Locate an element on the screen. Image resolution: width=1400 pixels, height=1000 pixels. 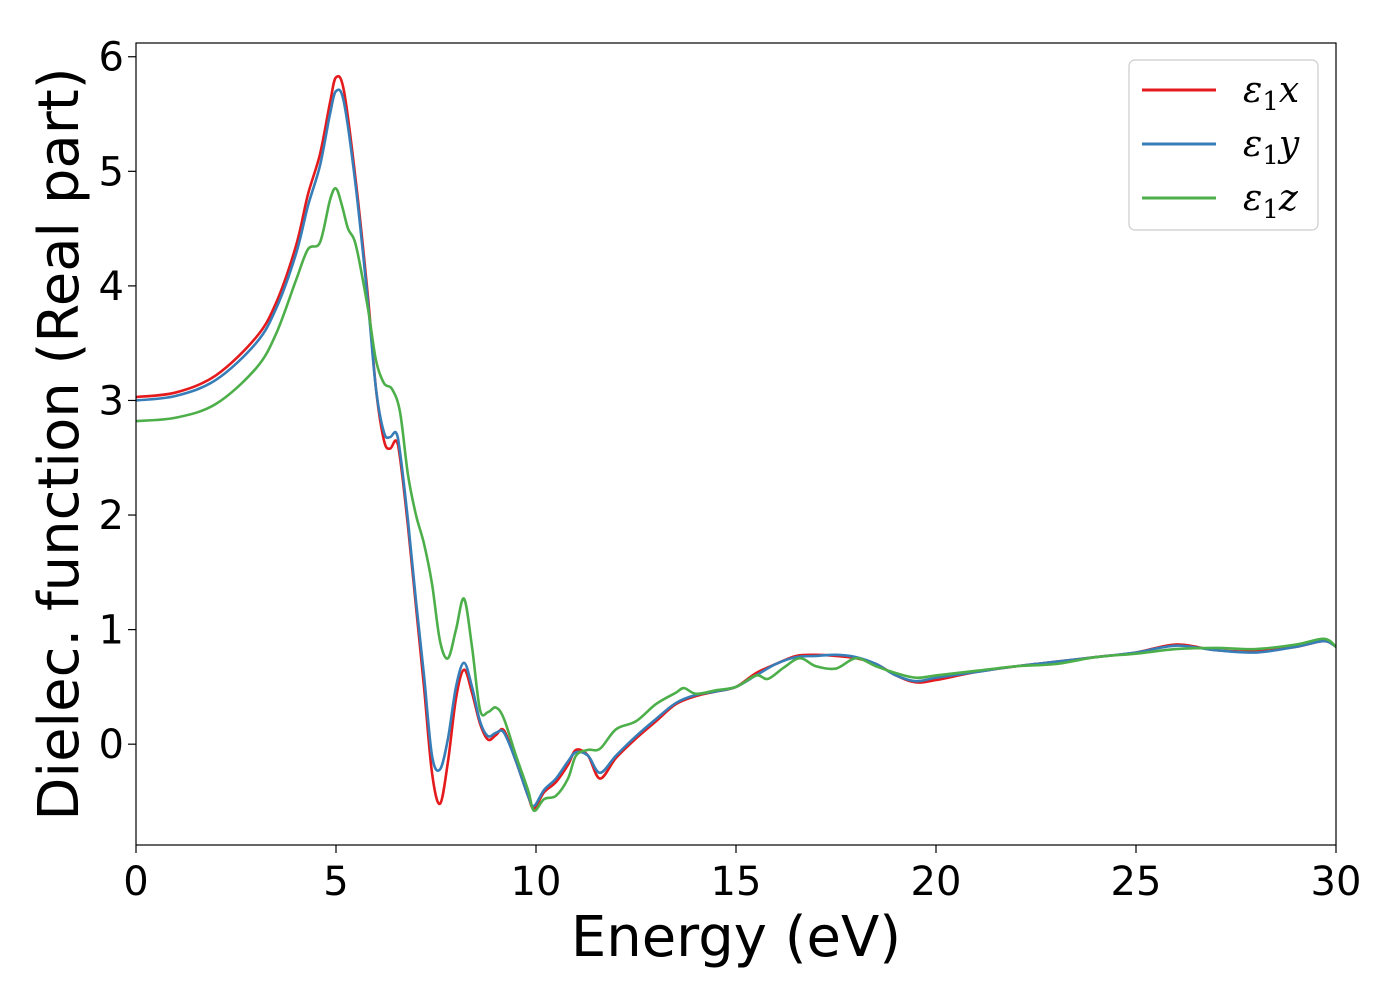
legend-label: ε1z is located at coordinates (1271, 201).